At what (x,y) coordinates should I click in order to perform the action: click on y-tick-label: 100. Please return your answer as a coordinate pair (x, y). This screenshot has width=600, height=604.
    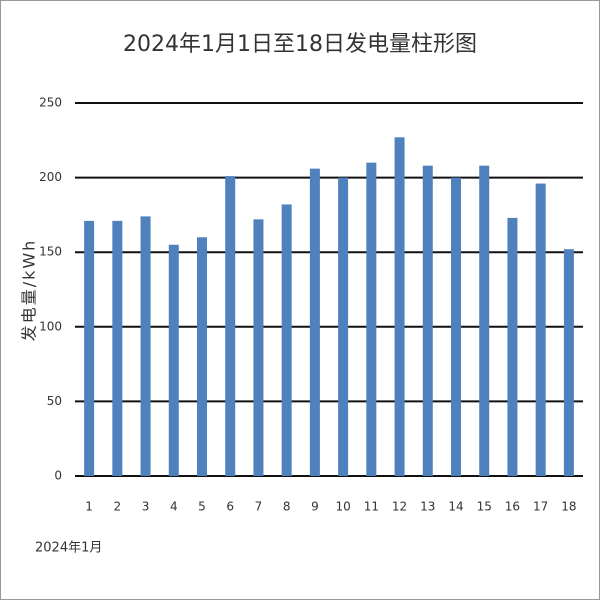
    Looking at the image, I should click on (50, 326).